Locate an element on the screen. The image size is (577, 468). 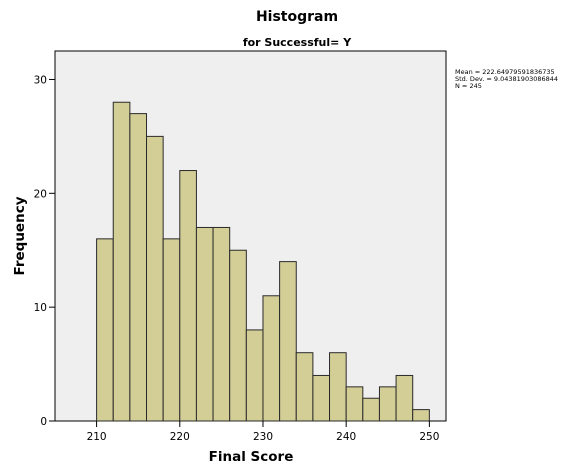
stat-std-dev: Std. Dev. = 9.04381903086844 is located at coordinates (506, 79).